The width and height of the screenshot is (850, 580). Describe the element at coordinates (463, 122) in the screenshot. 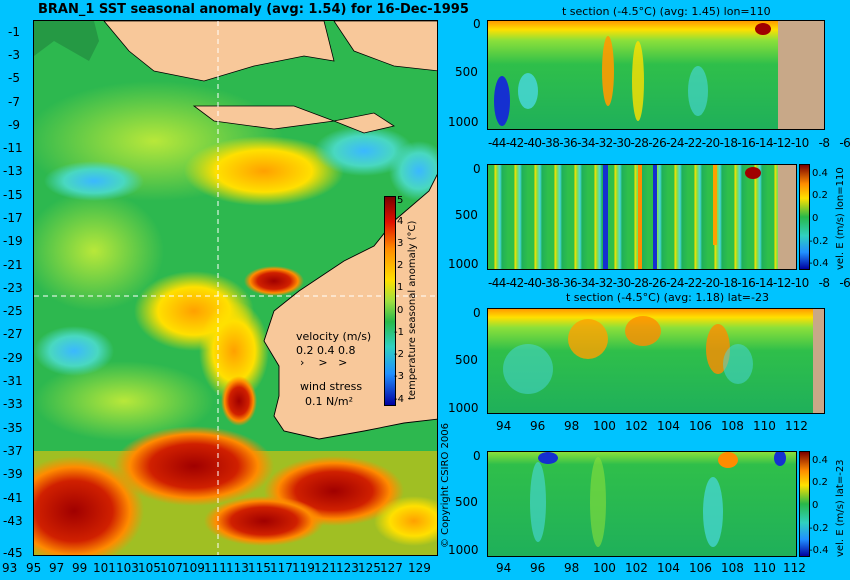

I see `p1-y1000: 1000` at that location.